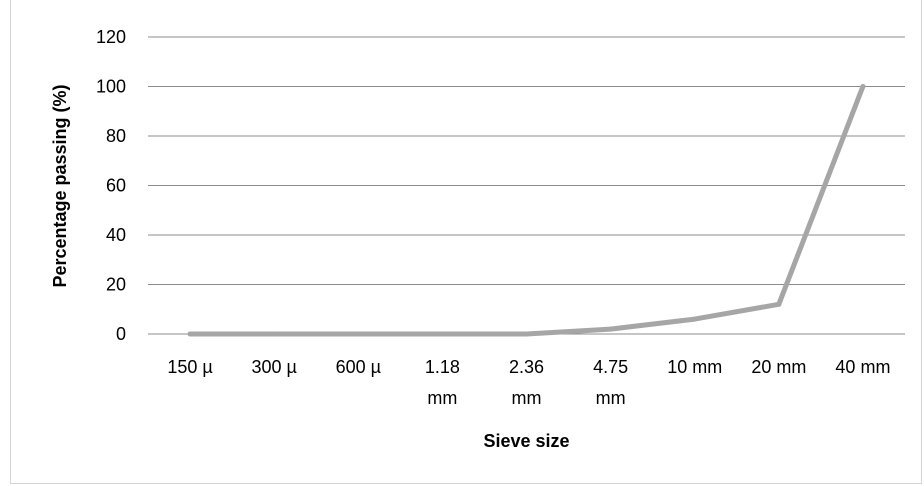  What do you see at coordinates (111, 37) in the screenshot?
I see `y-tick-label: 120` at bounding box center [111, 37].